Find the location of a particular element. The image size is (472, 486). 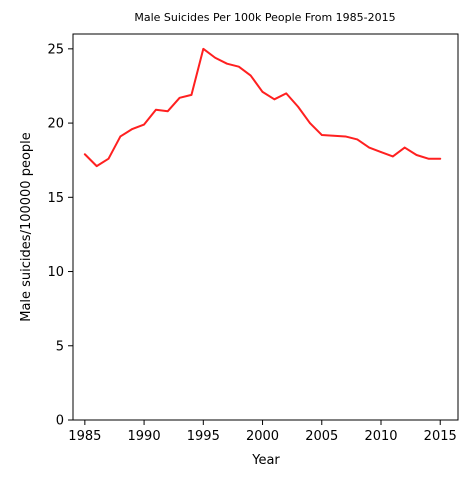

y-tick-label: 0 is located at coordinates (60, 421).